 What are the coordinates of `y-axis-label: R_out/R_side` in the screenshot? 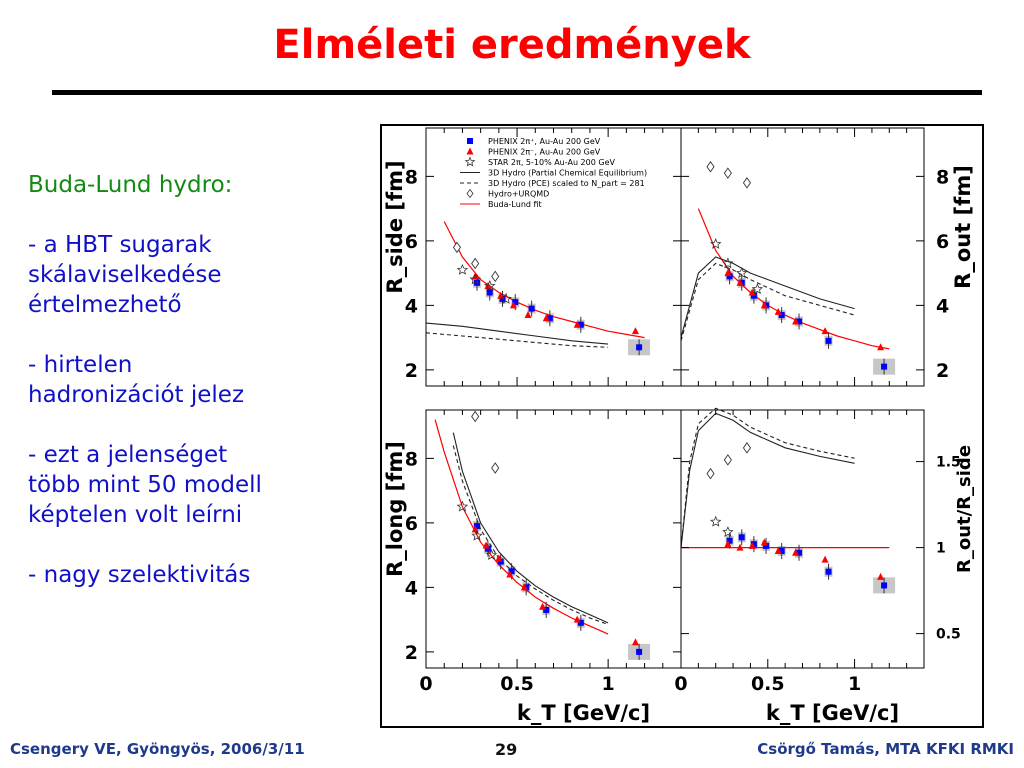 It's located at (964, 509).